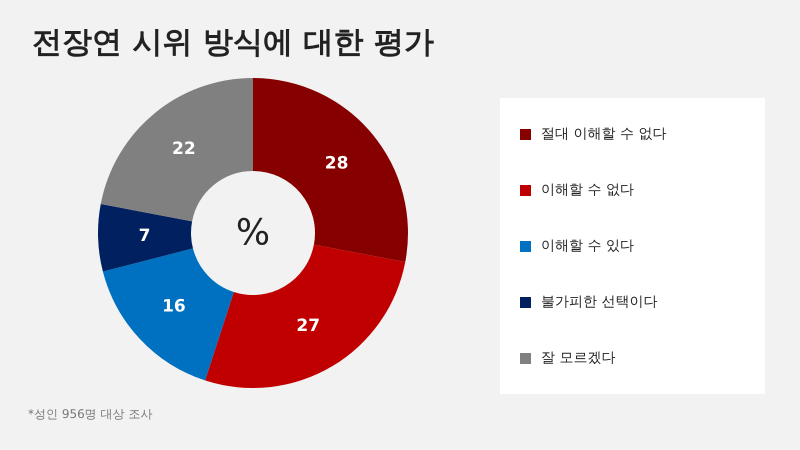  What do you see at coordinates (308, 326) in the screenshot?
I see `data-label: 27` at bounding box center [308, 326].